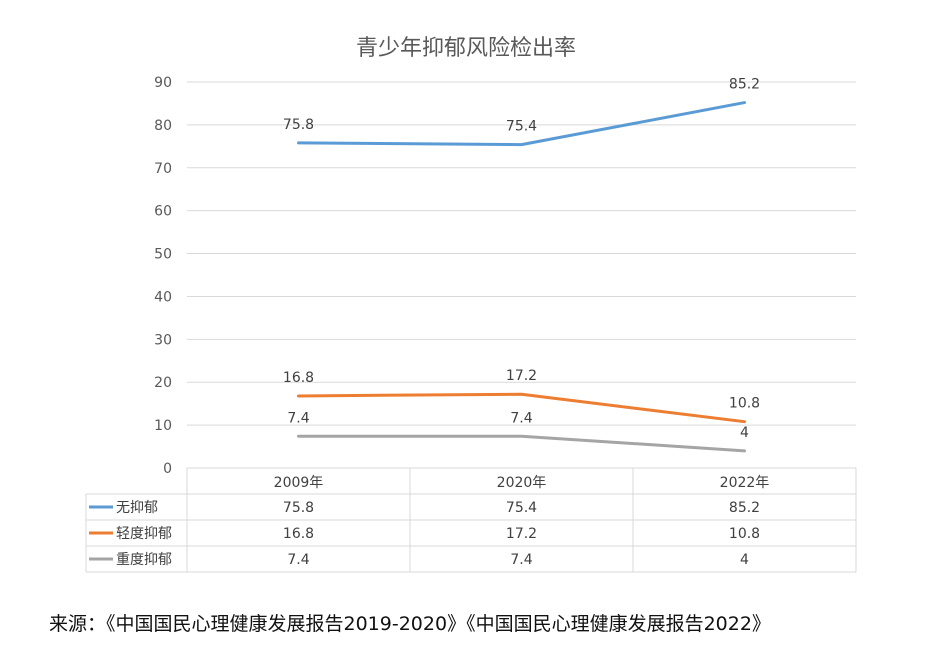 The height and width of the screenshot is (663, 930). What do you see at coordinates (298, 125) in the screenshot?
I see `data-label: 75.8` at bounding box center [298, 125].